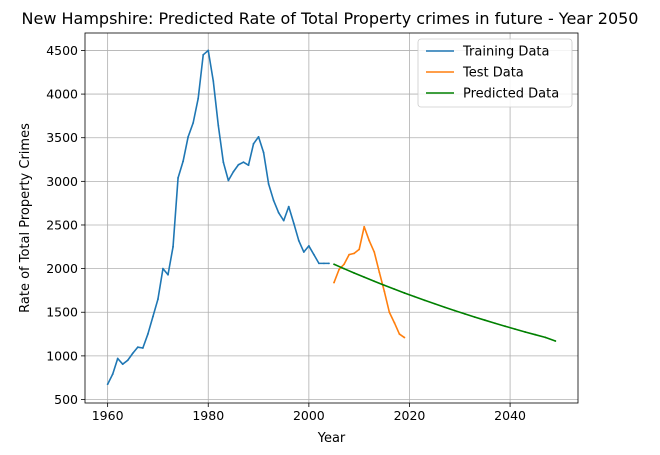 The height and width of the screenshot is (455, 660). I want to click on y-tick-label: 3000, so click(62, 181).